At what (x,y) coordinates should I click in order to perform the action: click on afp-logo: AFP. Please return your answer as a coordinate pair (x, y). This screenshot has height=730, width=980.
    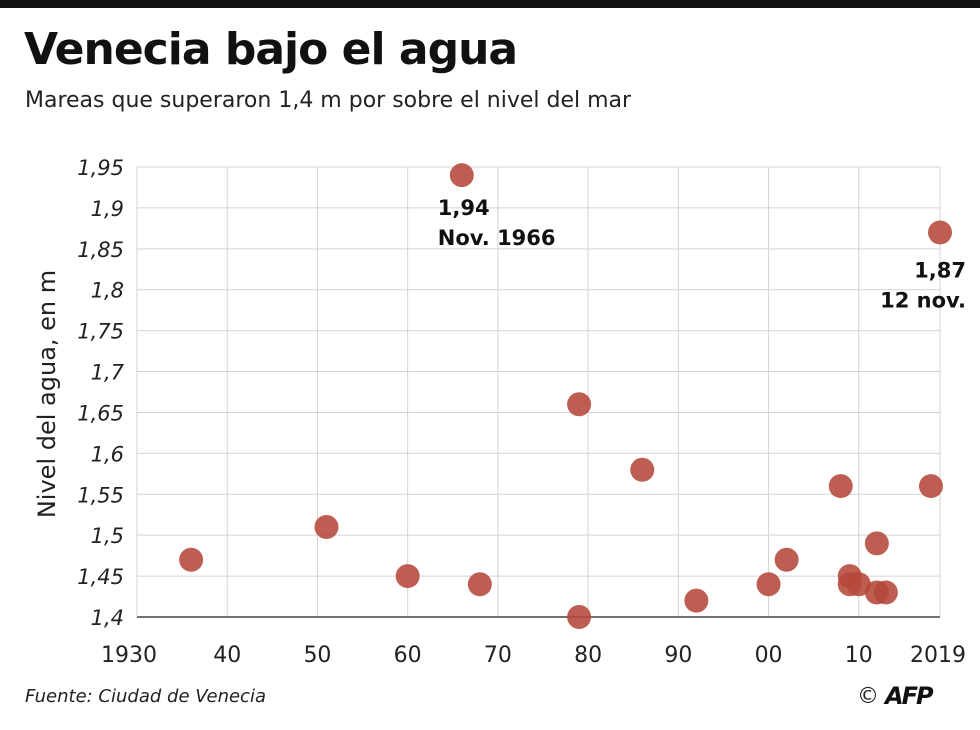
    Looking at the image, I should click on (909, 696).